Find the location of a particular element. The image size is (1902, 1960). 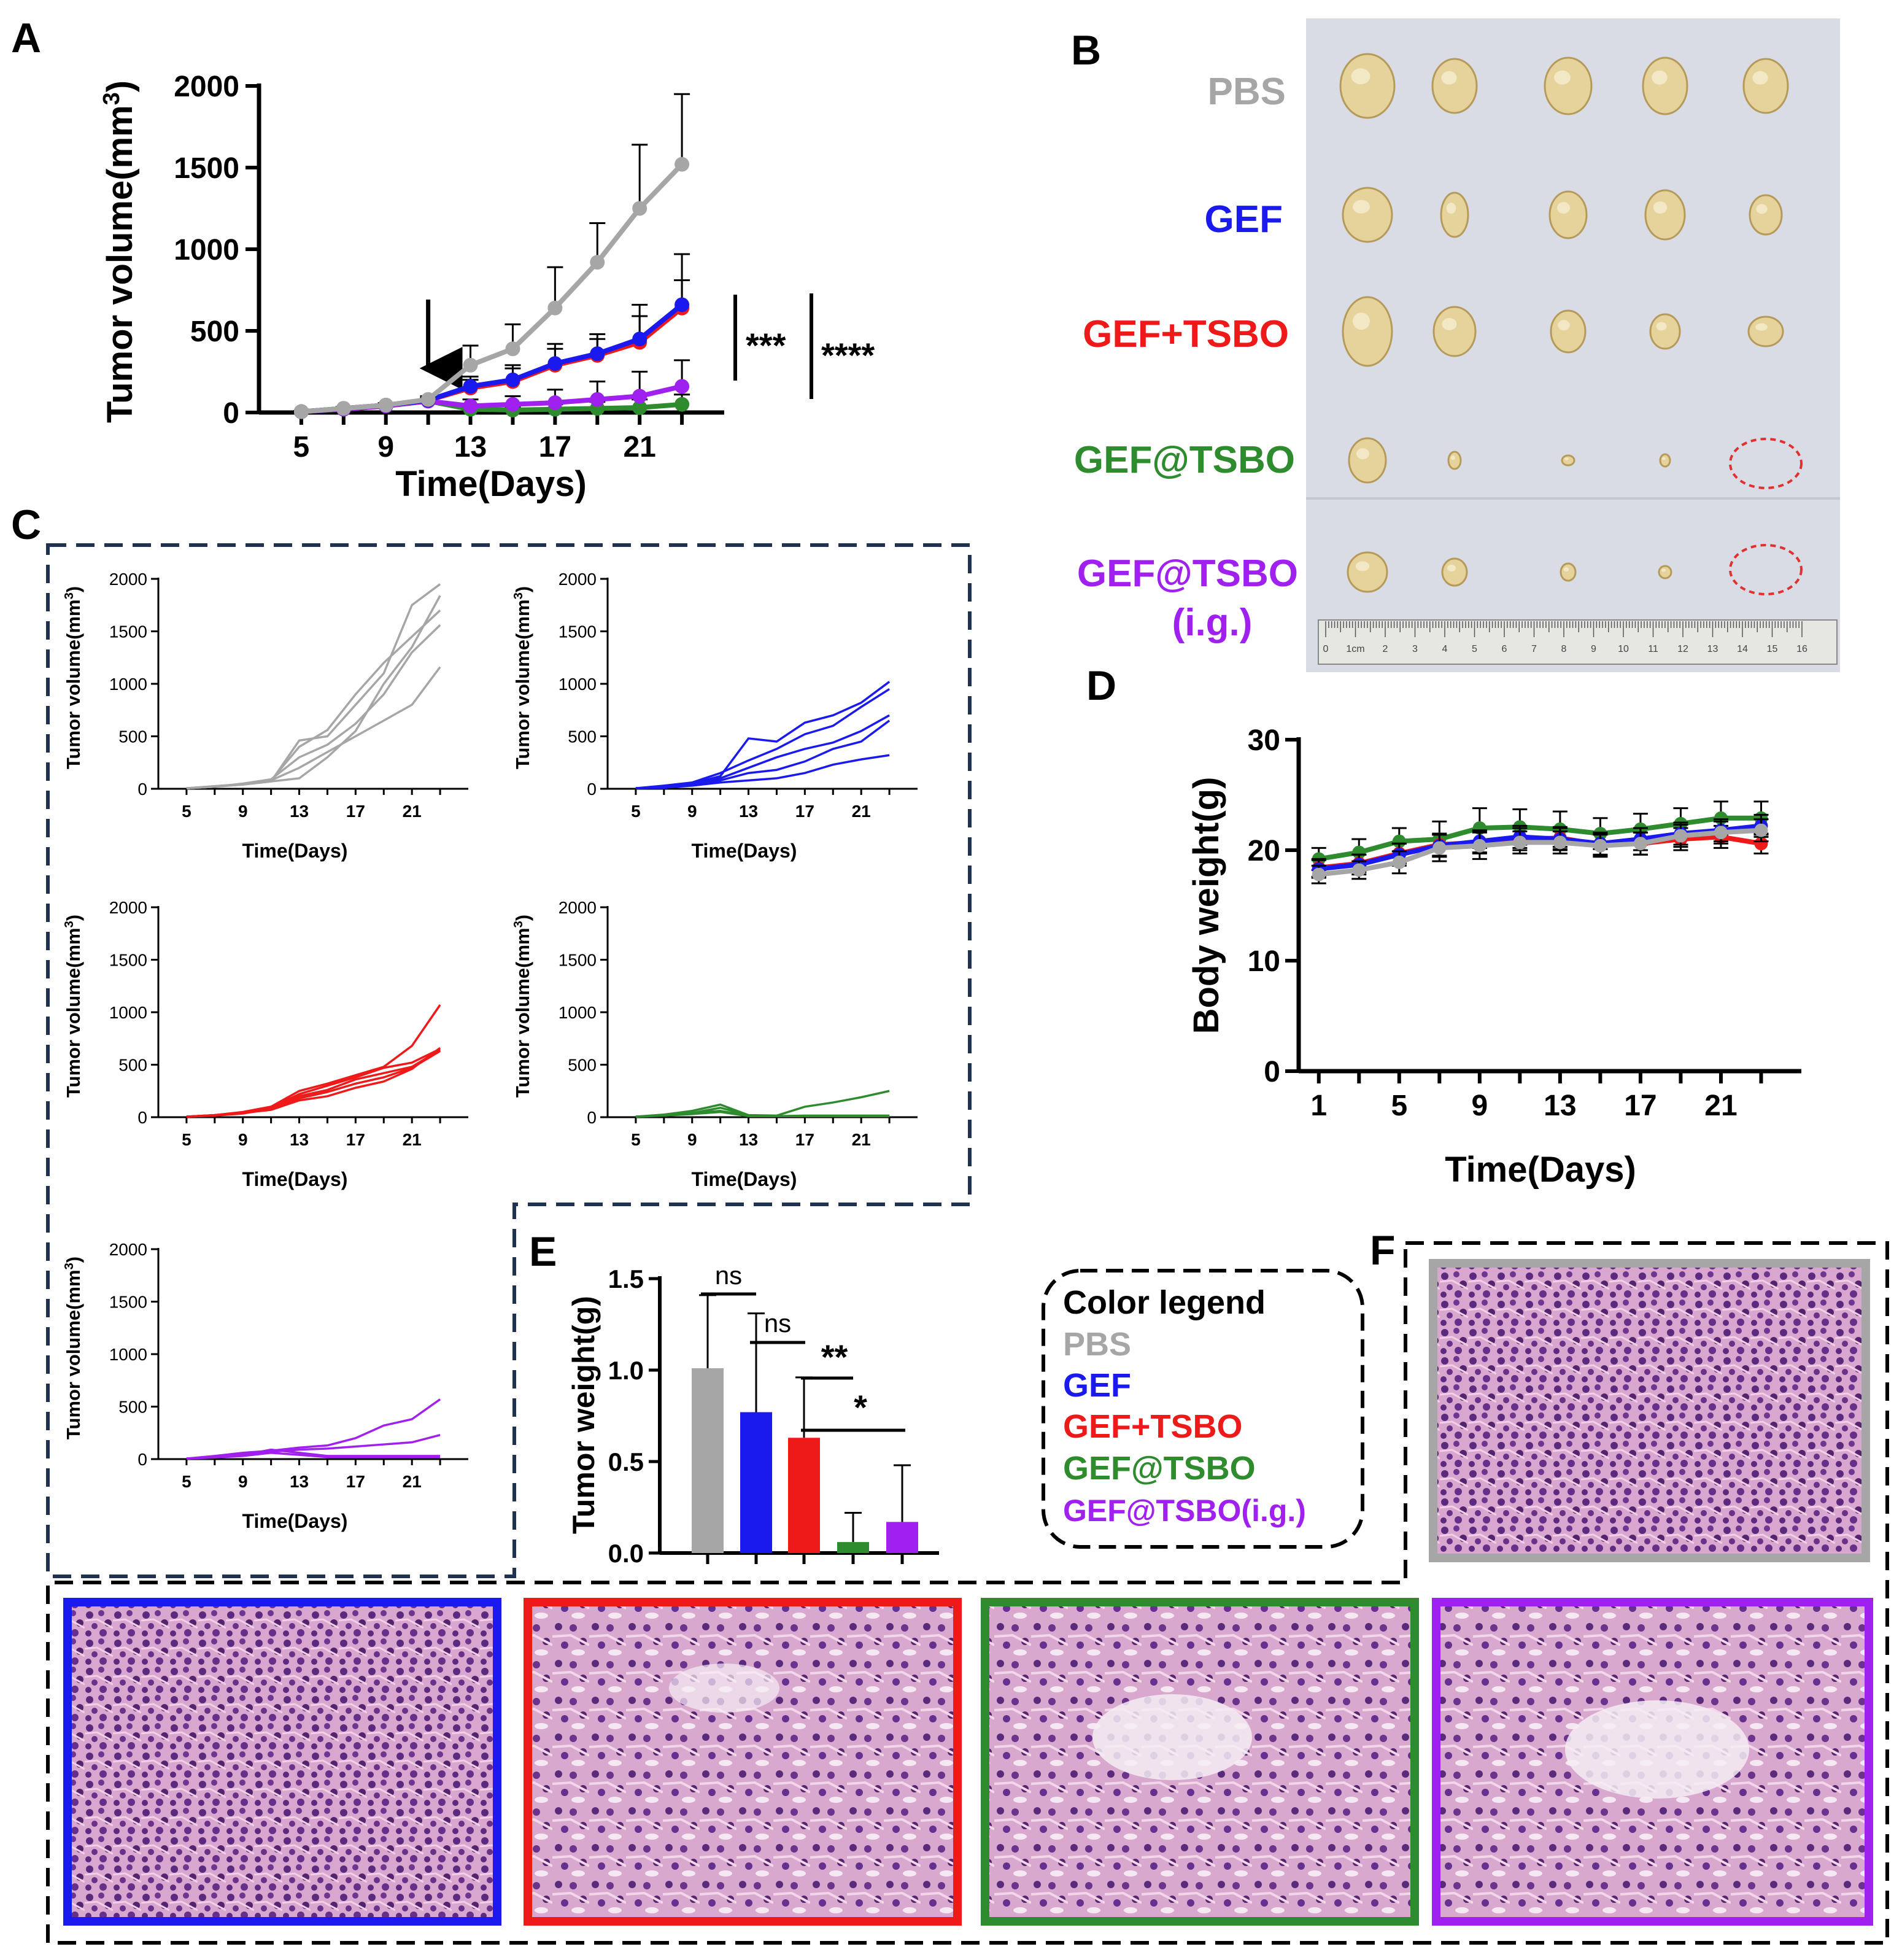

panel-label-D: D is located at coordinates (1101, 686).